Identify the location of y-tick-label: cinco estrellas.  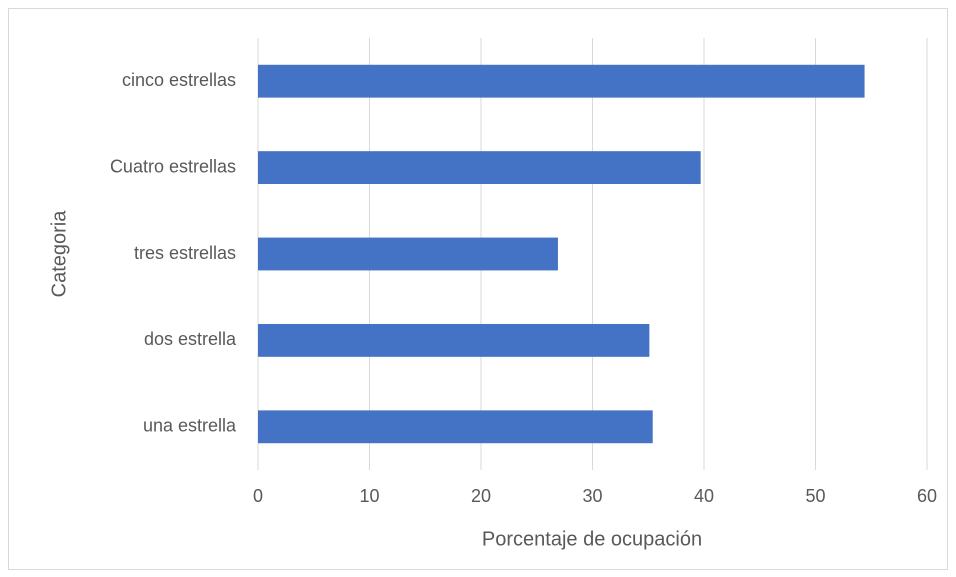
(179, 80).